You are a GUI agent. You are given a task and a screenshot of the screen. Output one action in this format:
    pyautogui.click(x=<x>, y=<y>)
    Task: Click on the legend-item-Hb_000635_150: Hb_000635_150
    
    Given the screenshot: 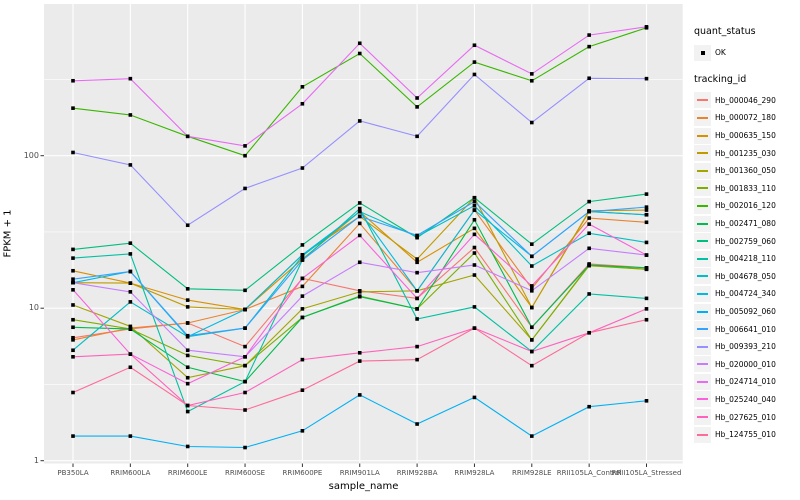 What is the action you would take?
    pyautogui.click(x=747, y=136)
    